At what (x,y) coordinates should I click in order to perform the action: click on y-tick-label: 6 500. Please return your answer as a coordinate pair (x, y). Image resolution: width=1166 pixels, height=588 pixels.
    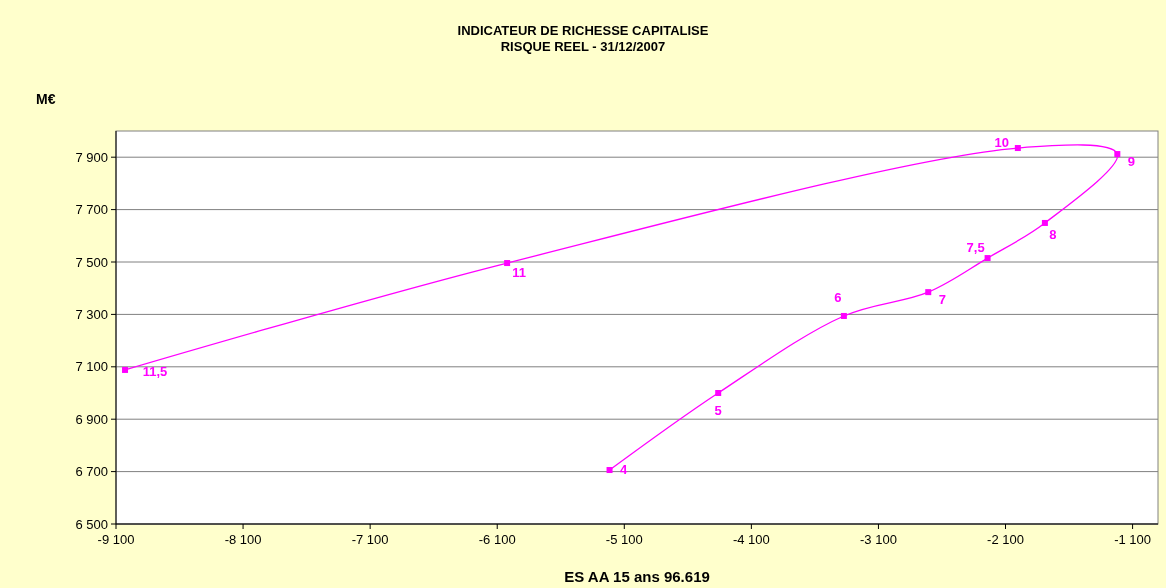
    Looking at the image, I should click on (91, 524).